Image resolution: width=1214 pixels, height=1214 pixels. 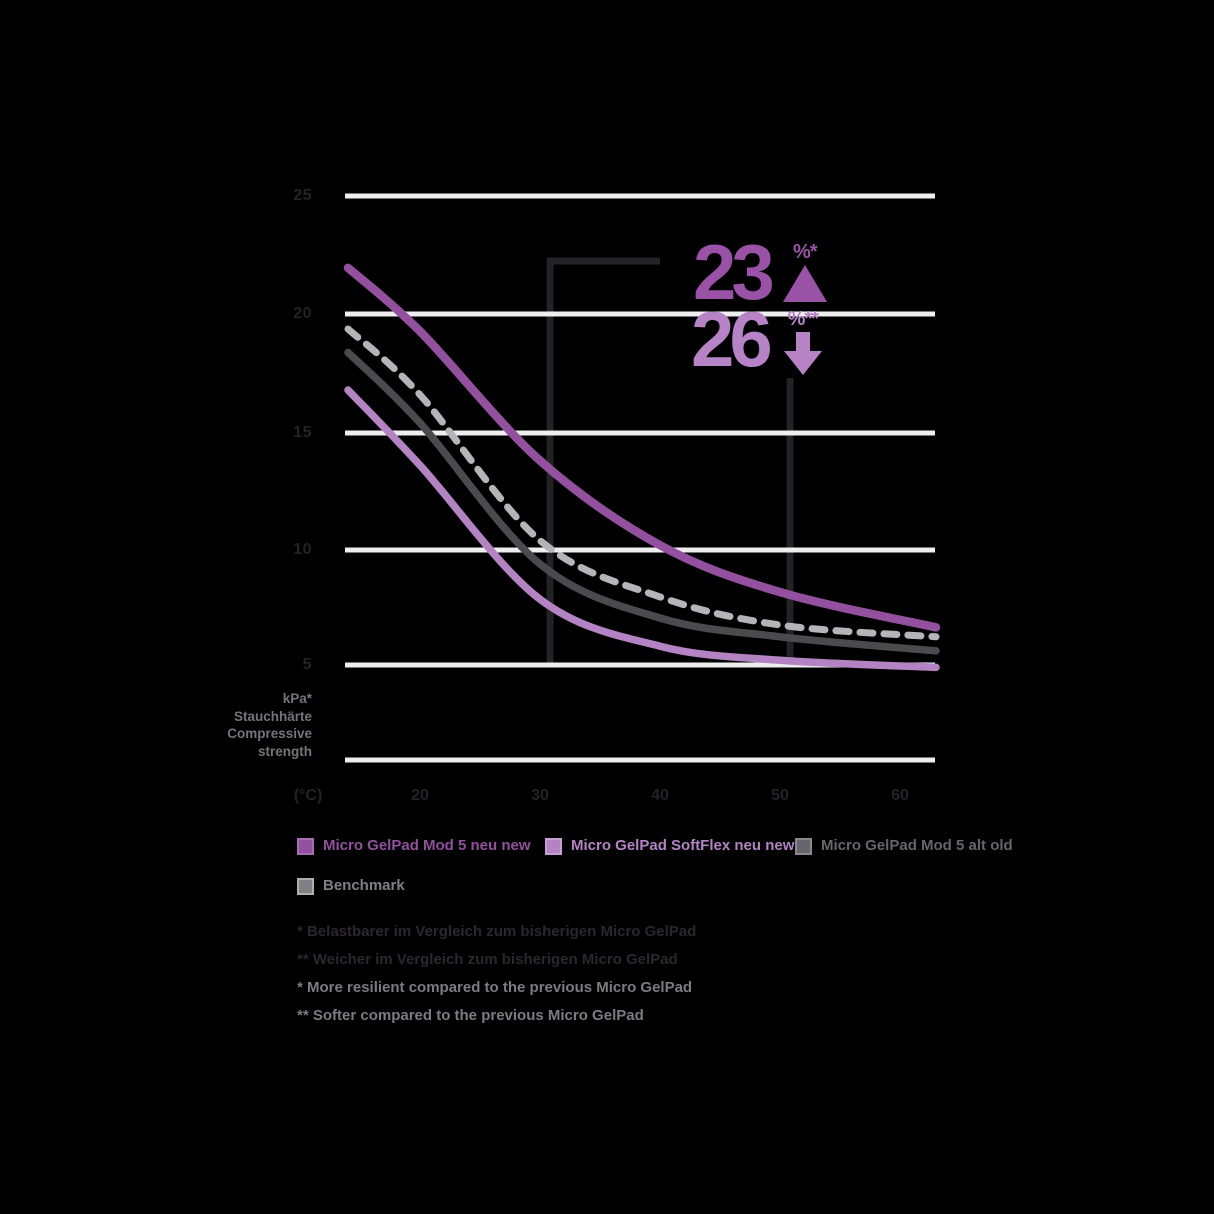 I want to click on y-axis-title-line: Compressive, so click(x=269, y=733).